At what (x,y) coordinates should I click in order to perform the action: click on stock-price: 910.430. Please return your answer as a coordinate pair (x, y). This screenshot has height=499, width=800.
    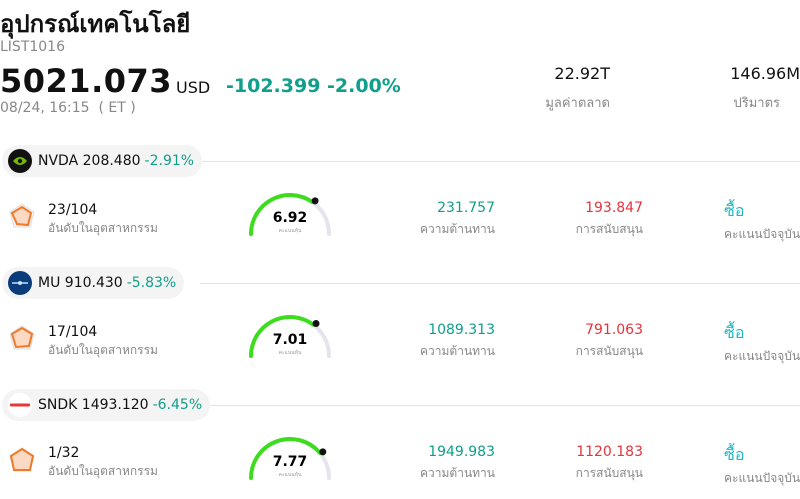
    Looking at the image, I should click on (93, 283).